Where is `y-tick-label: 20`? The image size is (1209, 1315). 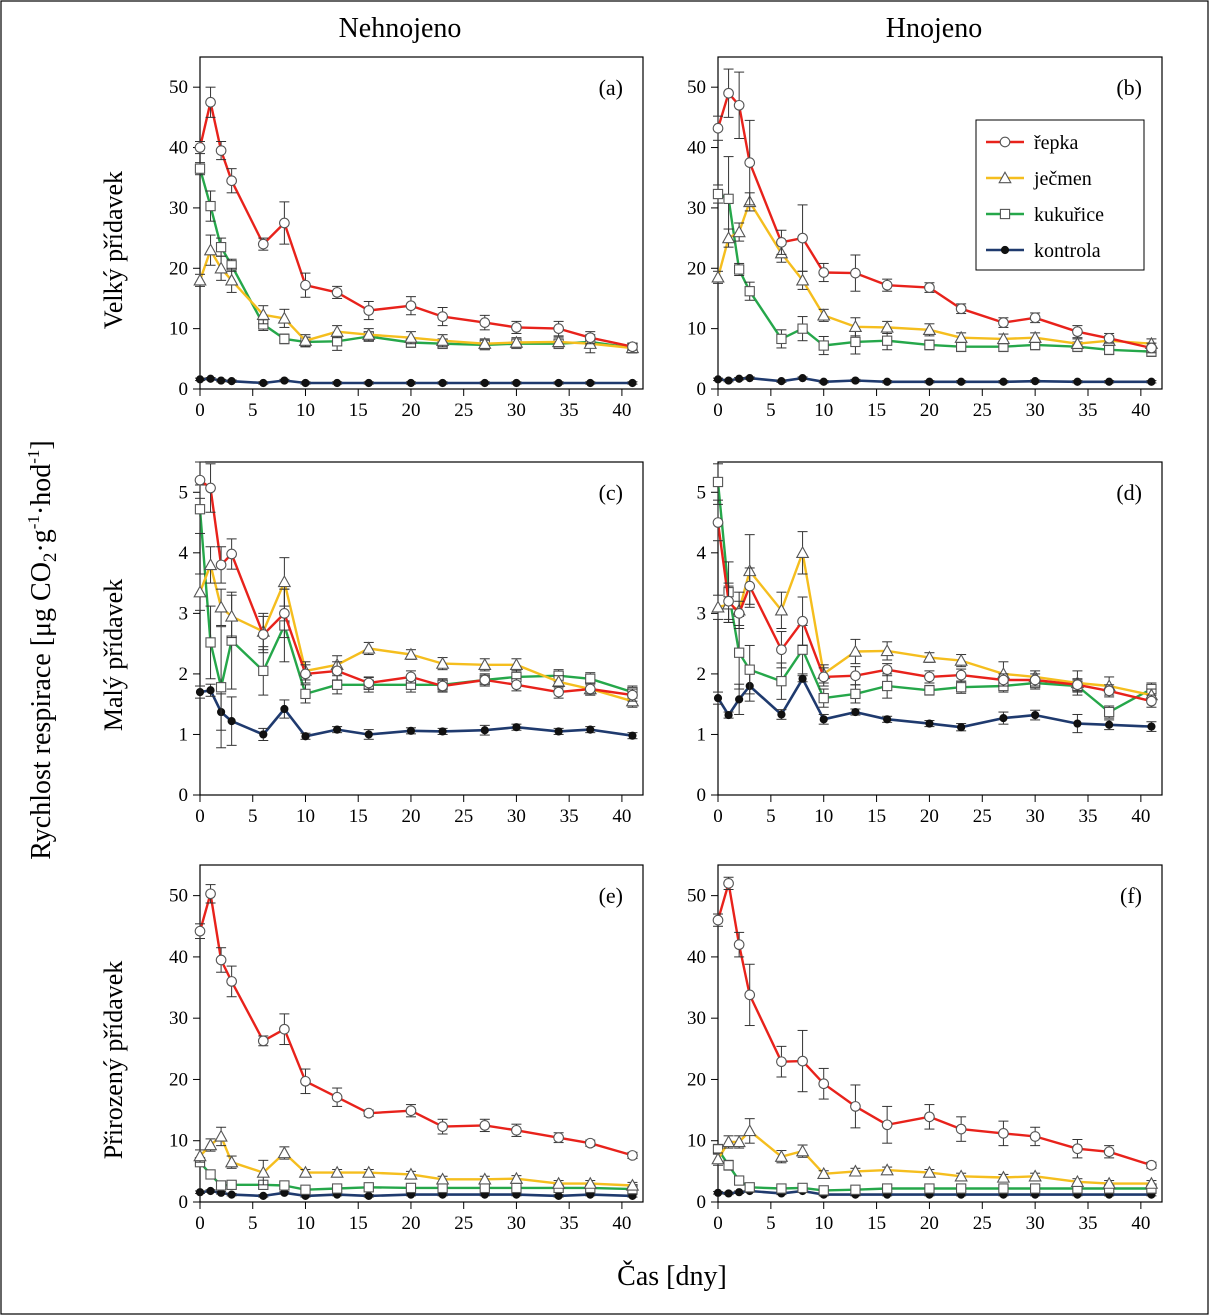
y-tick-label: 20 is located at coordinates (696, 1079).